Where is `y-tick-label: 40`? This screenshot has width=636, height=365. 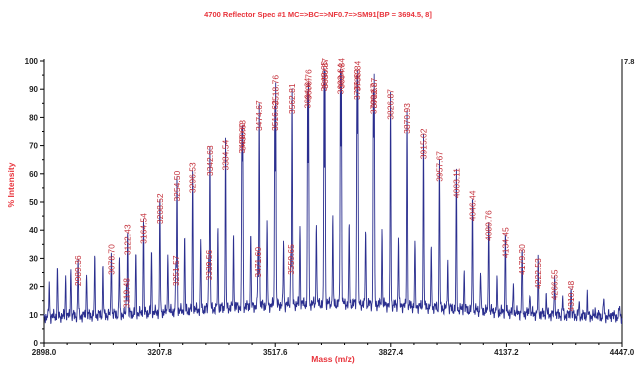 y-tick-label: 40 is located at coordinates (33, 230).